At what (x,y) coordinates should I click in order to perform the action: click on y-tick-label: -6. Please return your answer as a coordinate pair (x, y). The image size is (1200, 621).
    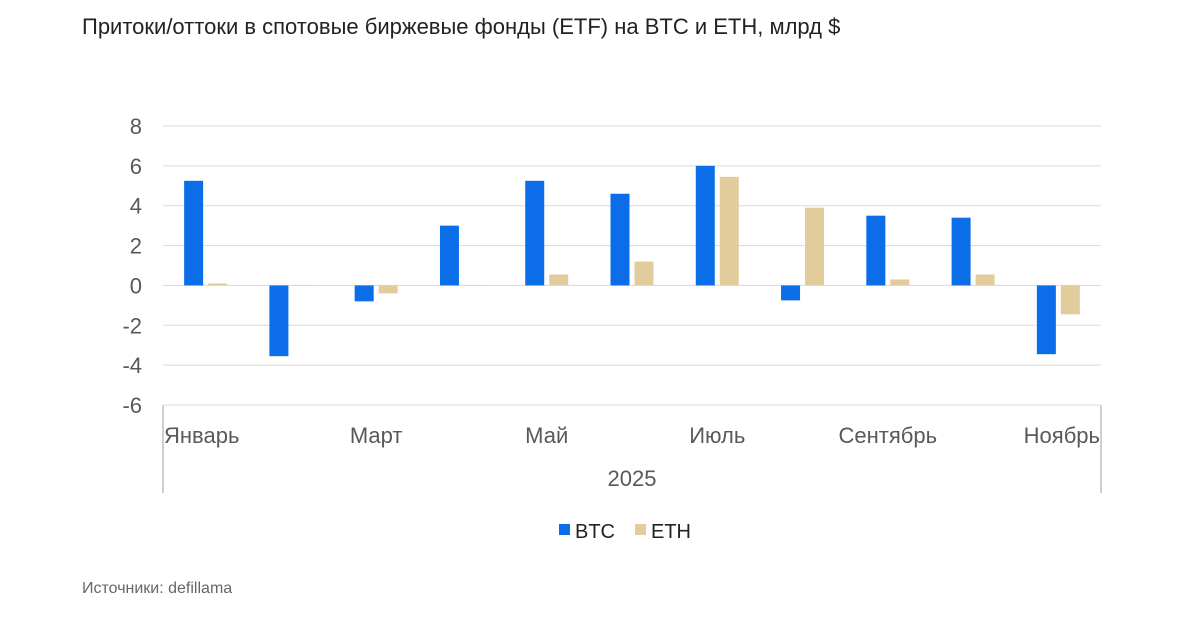
    Looking at the image, I should click on (132, 405).